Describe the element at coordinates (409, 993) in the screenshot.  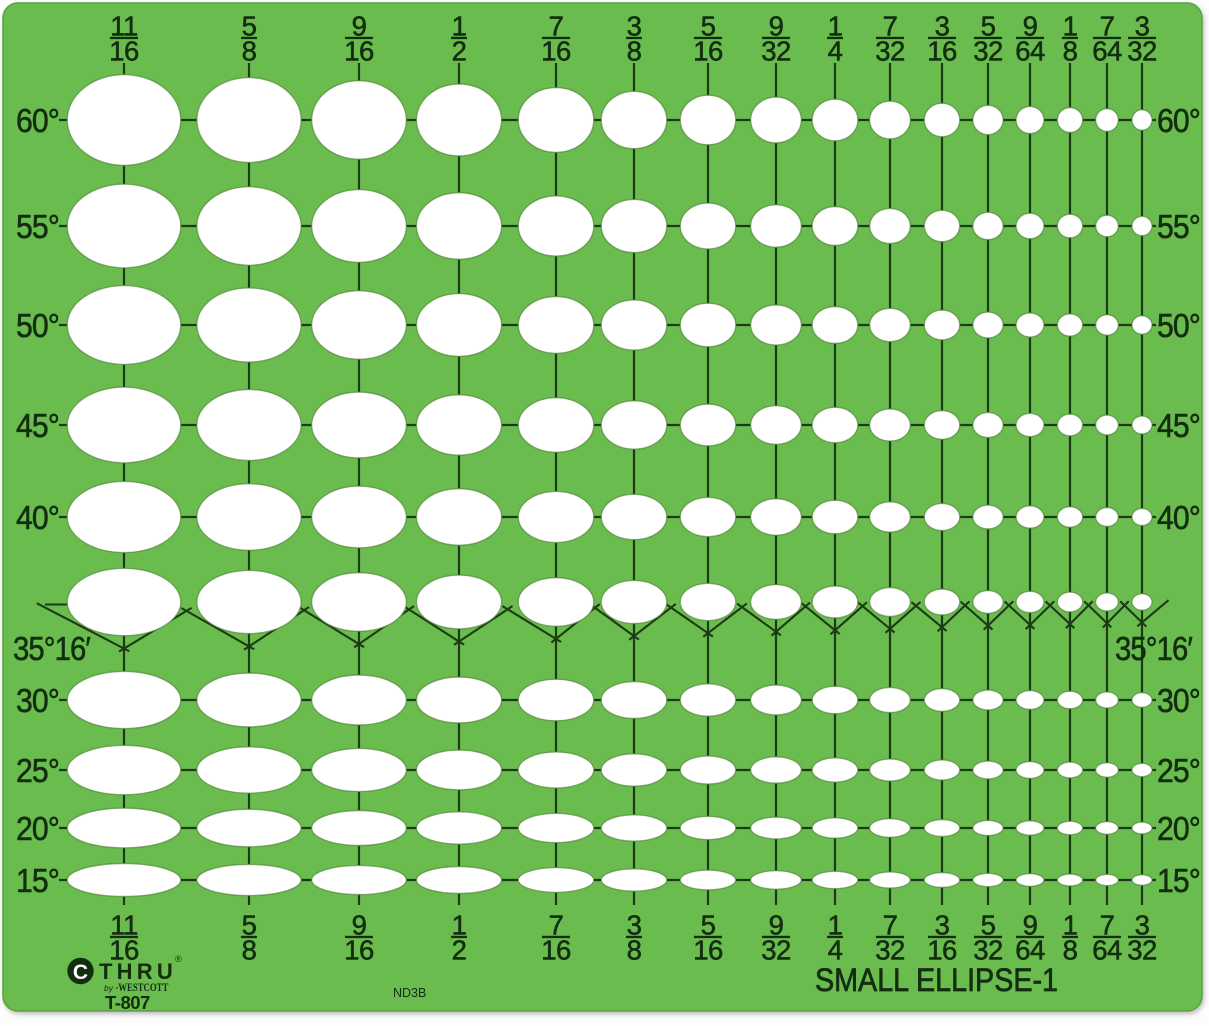
I see `svg-text: ND3B` at that location.